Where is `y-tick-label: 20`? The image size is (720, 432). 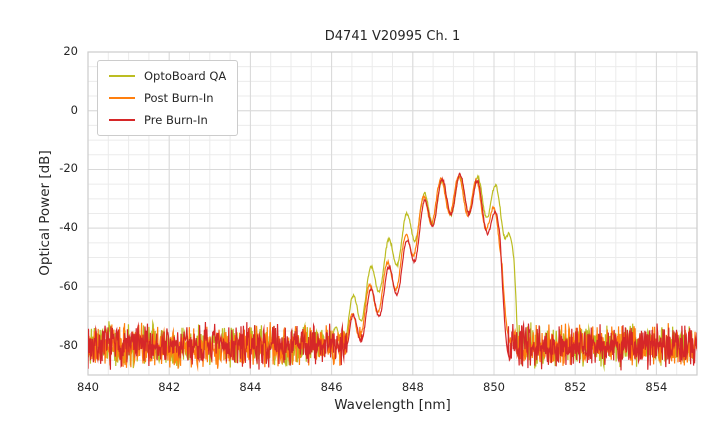 y-tick-label: 20 is located at coordinates (70, 51).